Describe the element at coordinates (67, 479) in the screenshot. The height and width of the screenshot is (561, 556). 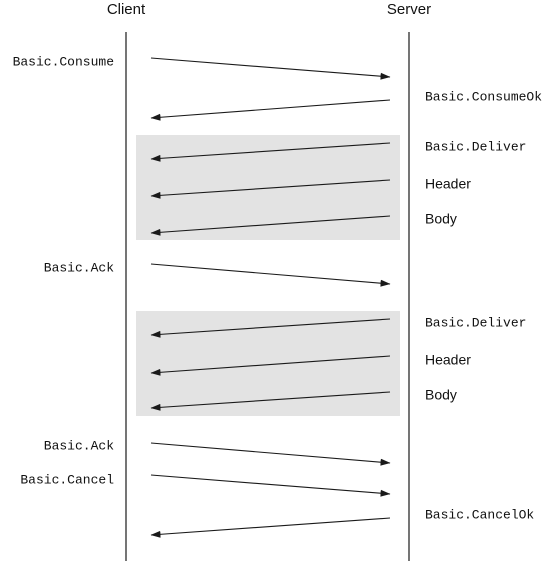
I see `message-label: Basic.Cancel` at that location.